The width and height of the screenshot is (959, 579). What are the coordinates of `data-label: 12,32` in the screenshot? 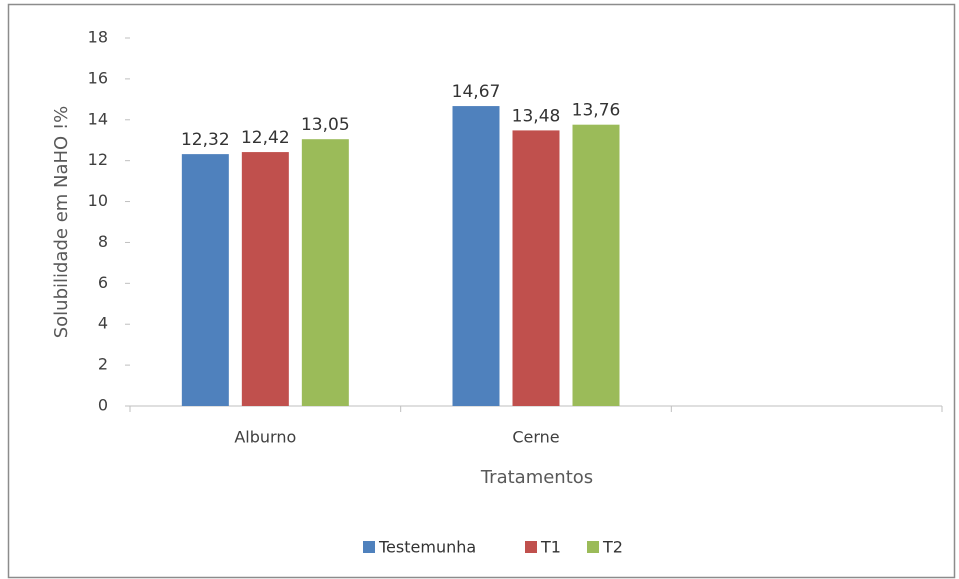 It's located at (205, 140).